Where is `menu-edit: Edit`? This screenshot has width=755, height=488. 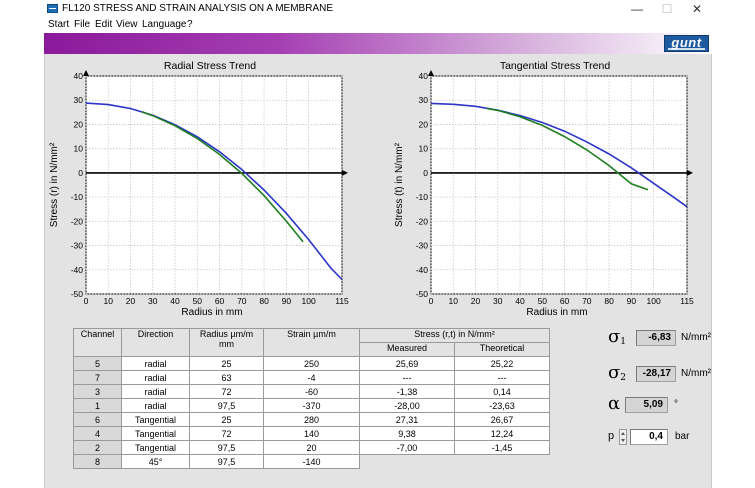 menu-edit: Edit is located at coordinates (104, 24).